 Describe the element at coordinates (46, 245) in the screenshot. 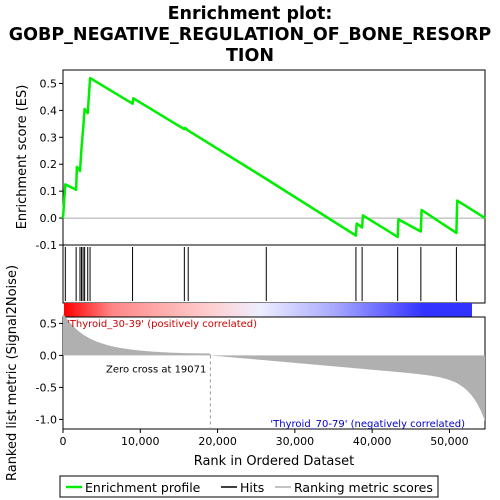

I see `es-y-tick-label: -0.1` at that location.